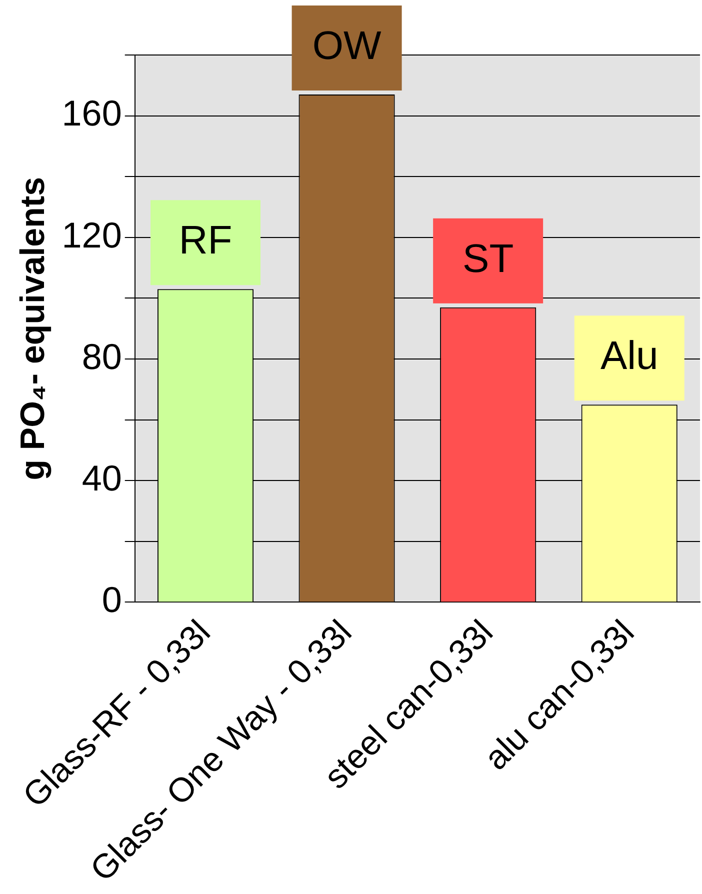 The width and height of the screenshot is (702, 894). I want to click on y-tick-label: 80, so click(102, 356).